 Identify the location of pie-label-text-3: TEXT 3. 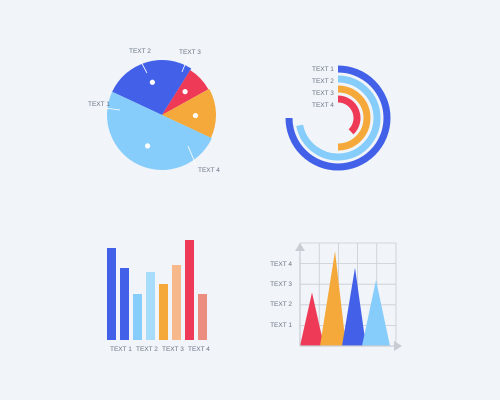
(190, 52).